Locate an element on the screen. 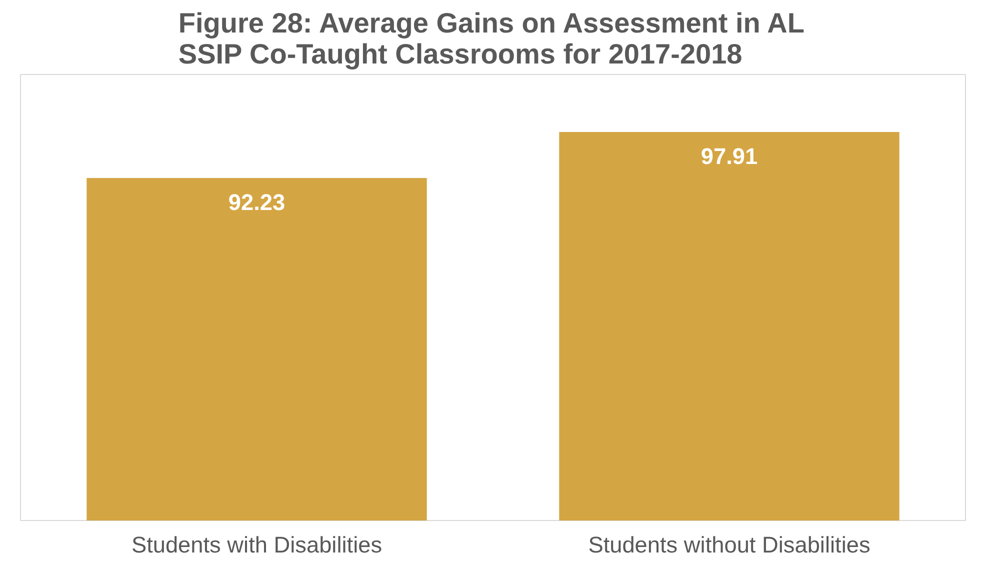  data-label: 92.23 is located at coordinates (257, 202).